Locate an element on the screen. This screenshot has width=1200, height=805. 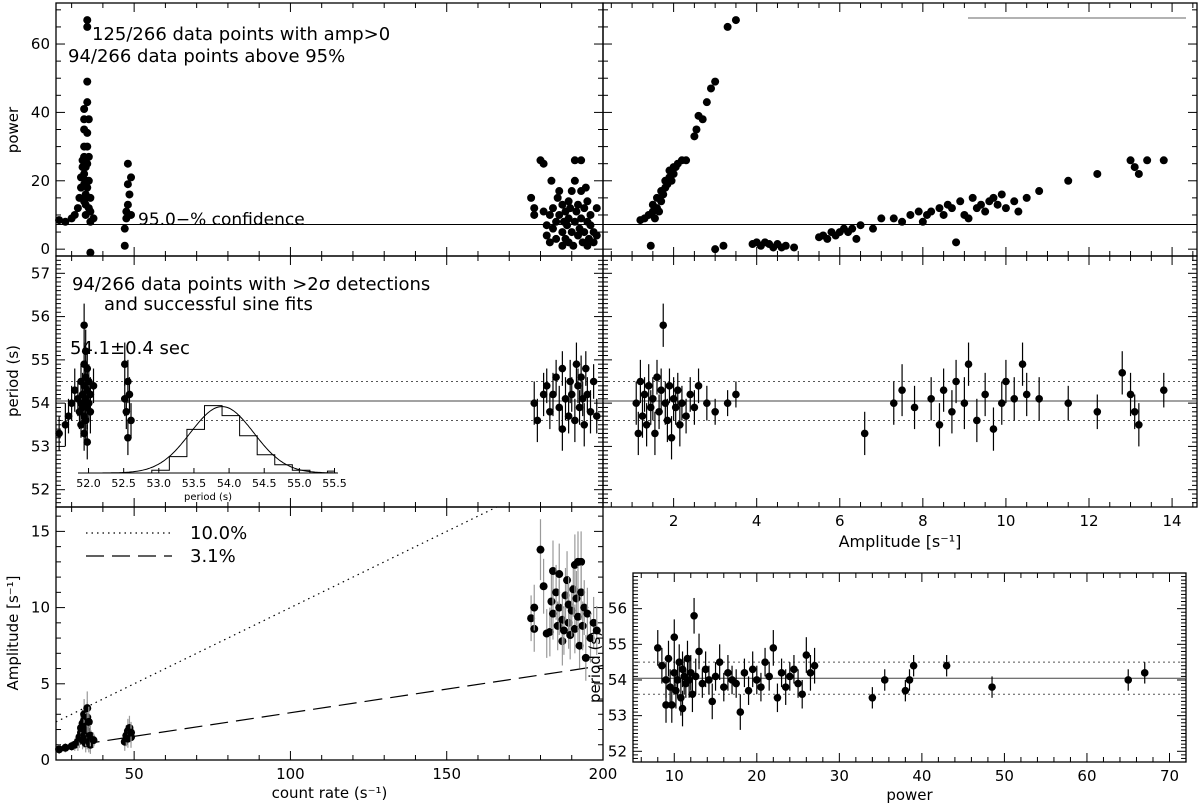
y-tick-label: 60 is located at coordinates (40, 44).